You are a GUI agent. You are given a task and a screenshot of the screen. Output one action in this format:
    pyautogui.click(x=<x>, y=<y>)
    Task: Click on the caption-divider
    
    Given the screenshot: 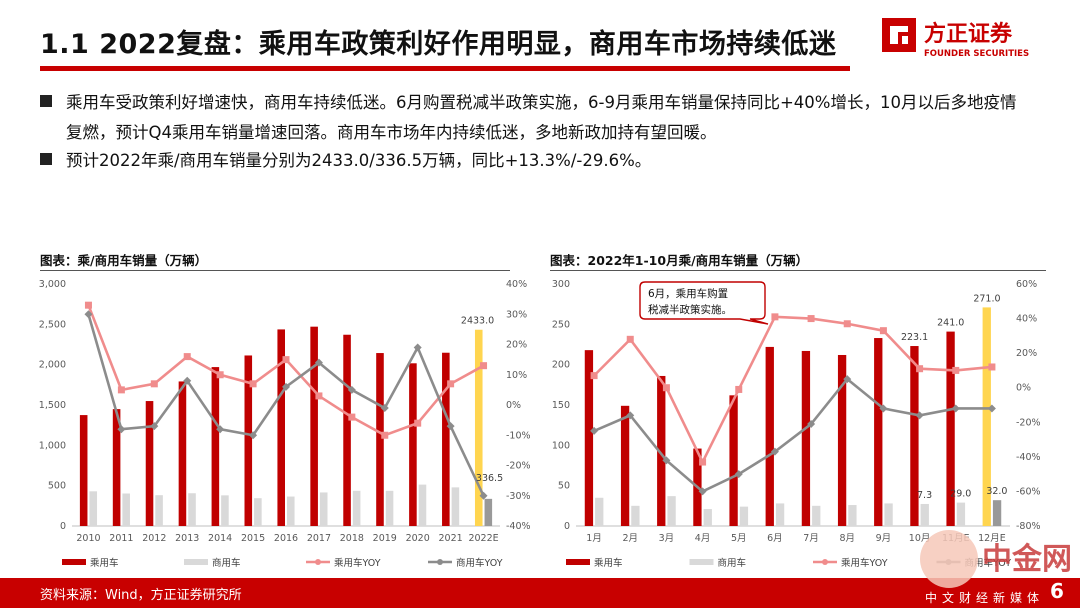 What is the action you would take?
    pyautogui.click(x=275, y=270)
    